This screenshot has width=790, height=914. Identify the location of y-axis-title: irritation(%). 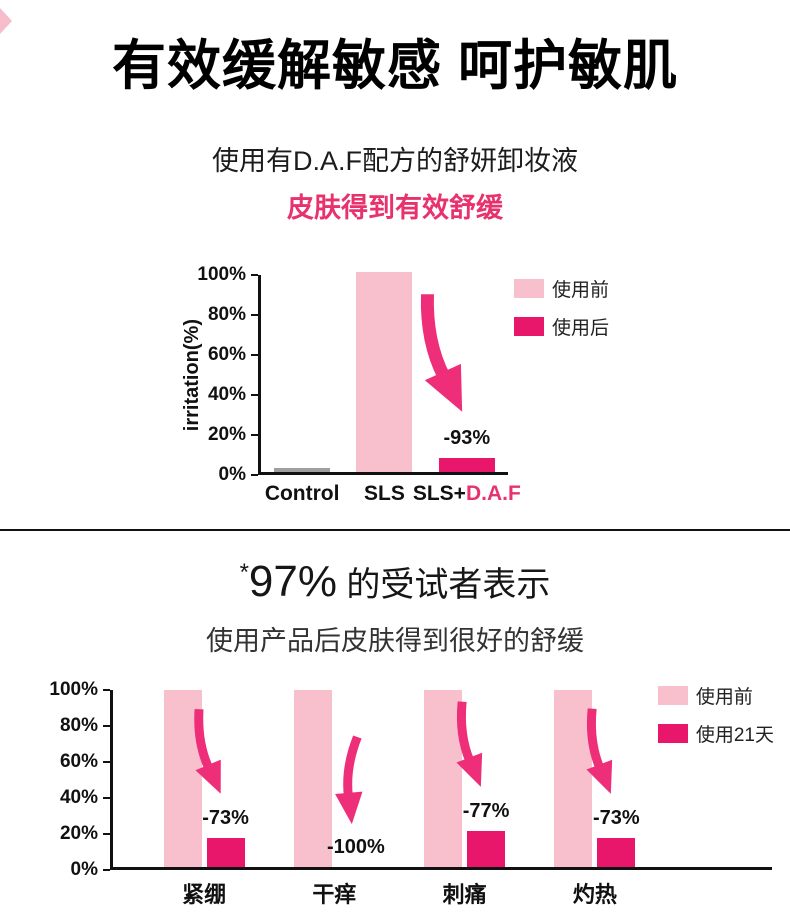
(191, 374).